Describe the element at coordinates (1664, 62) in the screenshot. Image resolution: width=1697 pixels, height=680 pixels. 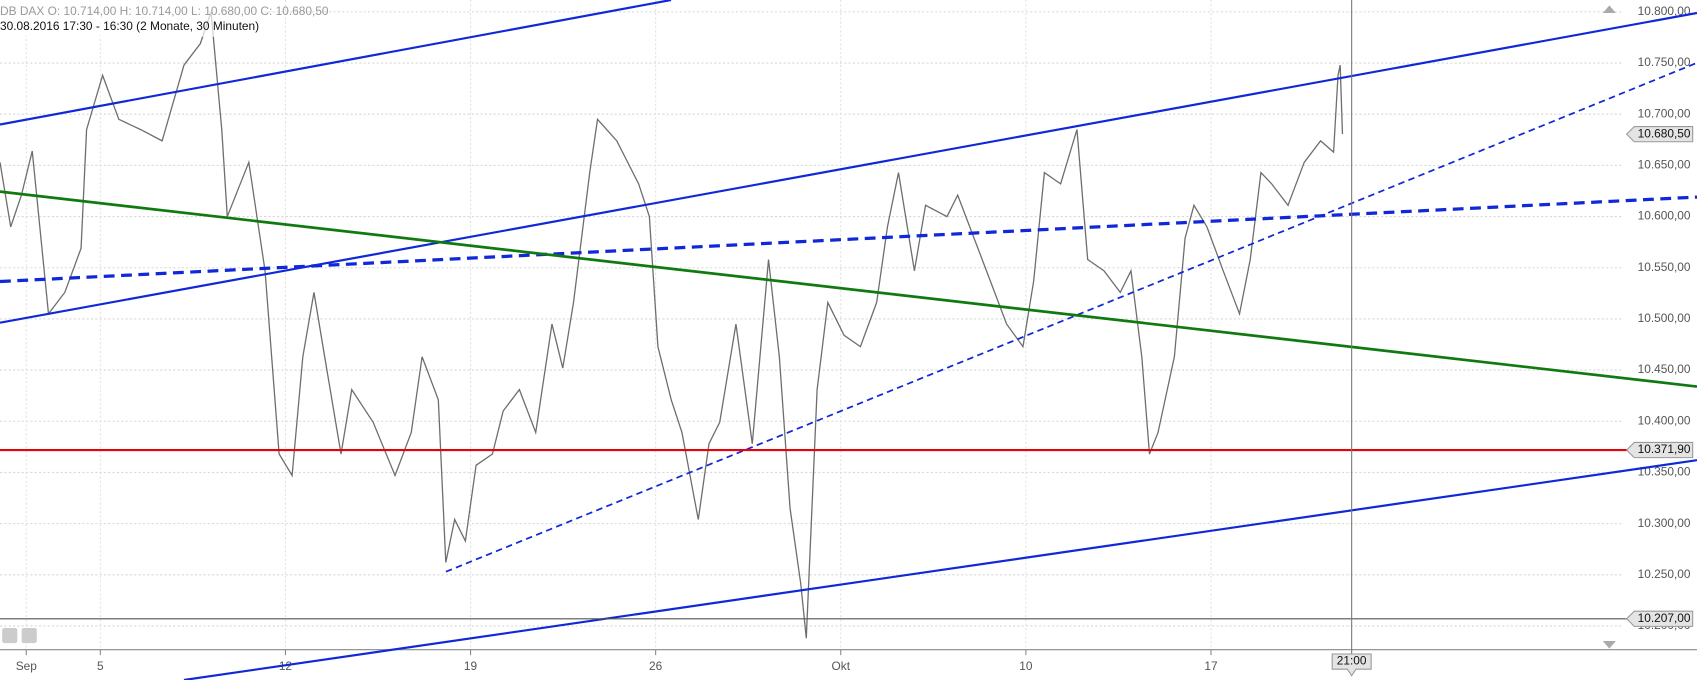
I see `y-tick-label: 10.750,00` at that location.